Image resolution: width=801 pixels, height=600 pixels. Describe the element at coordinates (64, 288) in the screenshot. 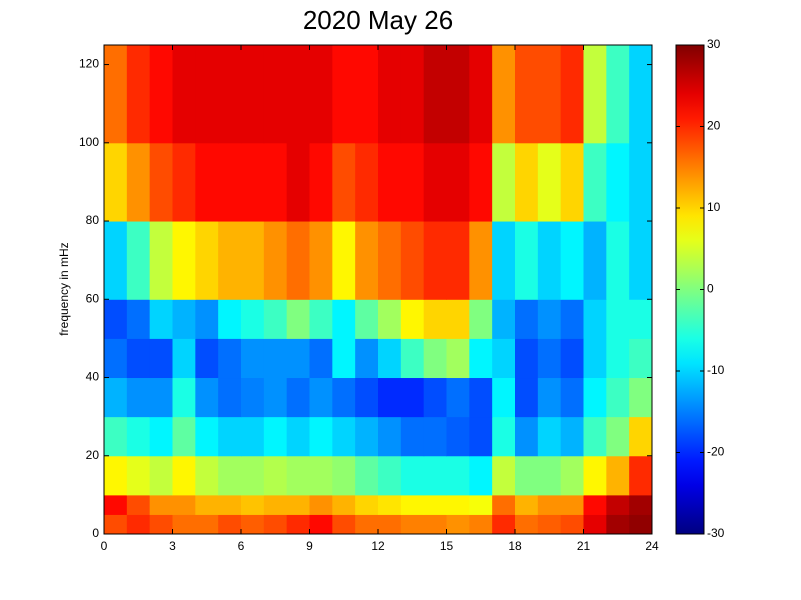

I see `y-axis-label: frequency in mHz` at that location.